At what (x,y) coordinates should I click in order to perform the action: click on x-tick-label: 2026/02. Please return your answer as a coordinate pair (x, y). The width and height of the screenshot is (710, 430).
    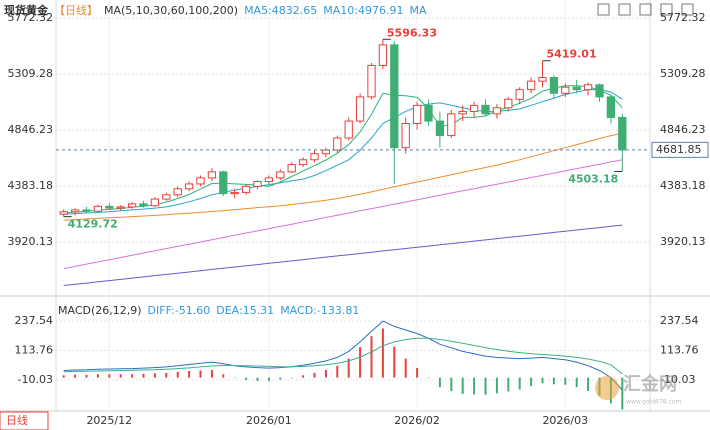
    Looking at the image, I should click on (417, 420).